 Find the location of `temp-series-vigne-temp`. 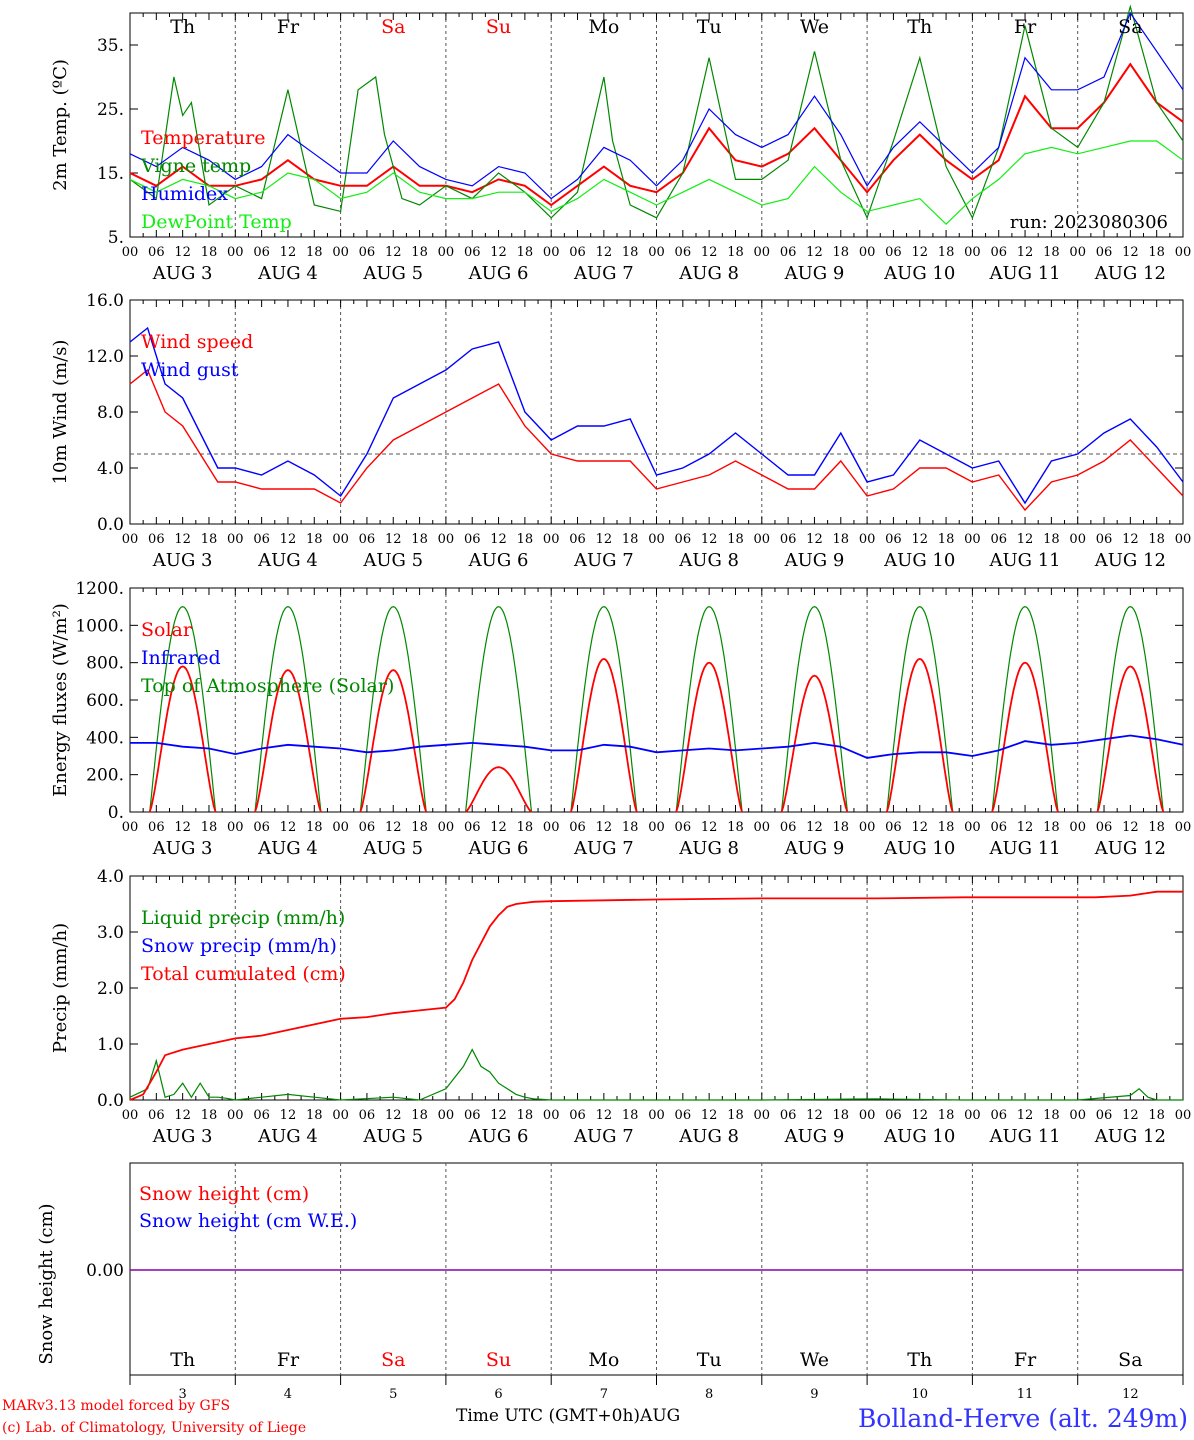

temp-series-vigne-temp is located at coordinates (656, 112).